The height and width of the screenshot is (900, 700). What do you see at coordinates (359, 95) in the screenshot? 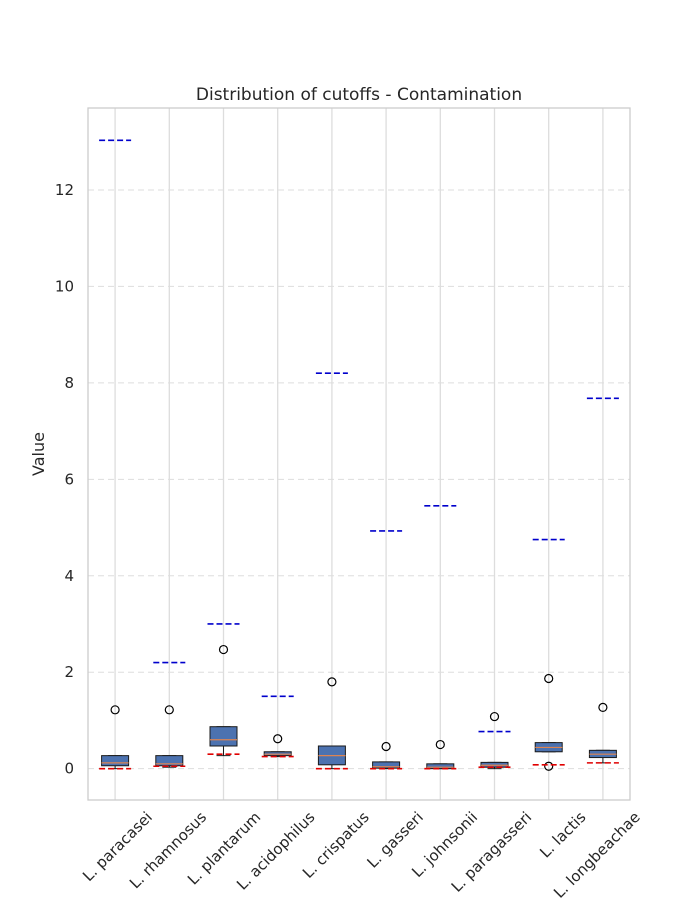
I see `chart-title: Distribution of cutoffs - Contamination` at bounding box center [359, 95].